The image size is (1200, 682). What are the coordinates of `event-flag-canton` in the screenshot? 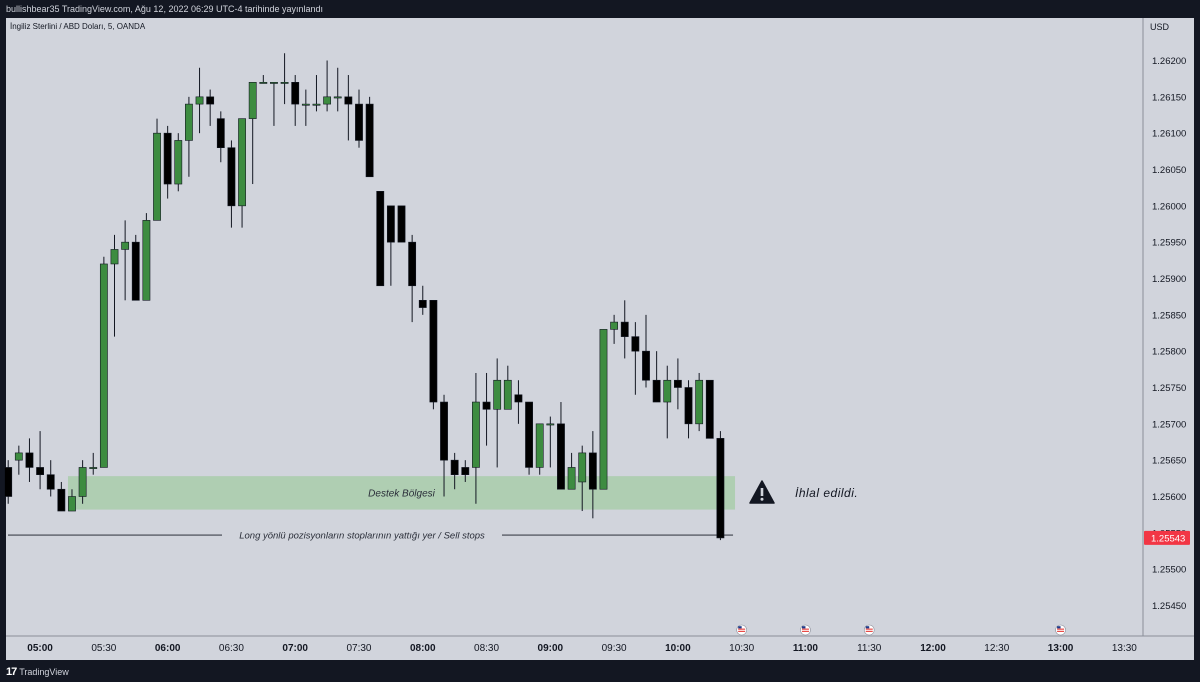 It's located at (867, 627).